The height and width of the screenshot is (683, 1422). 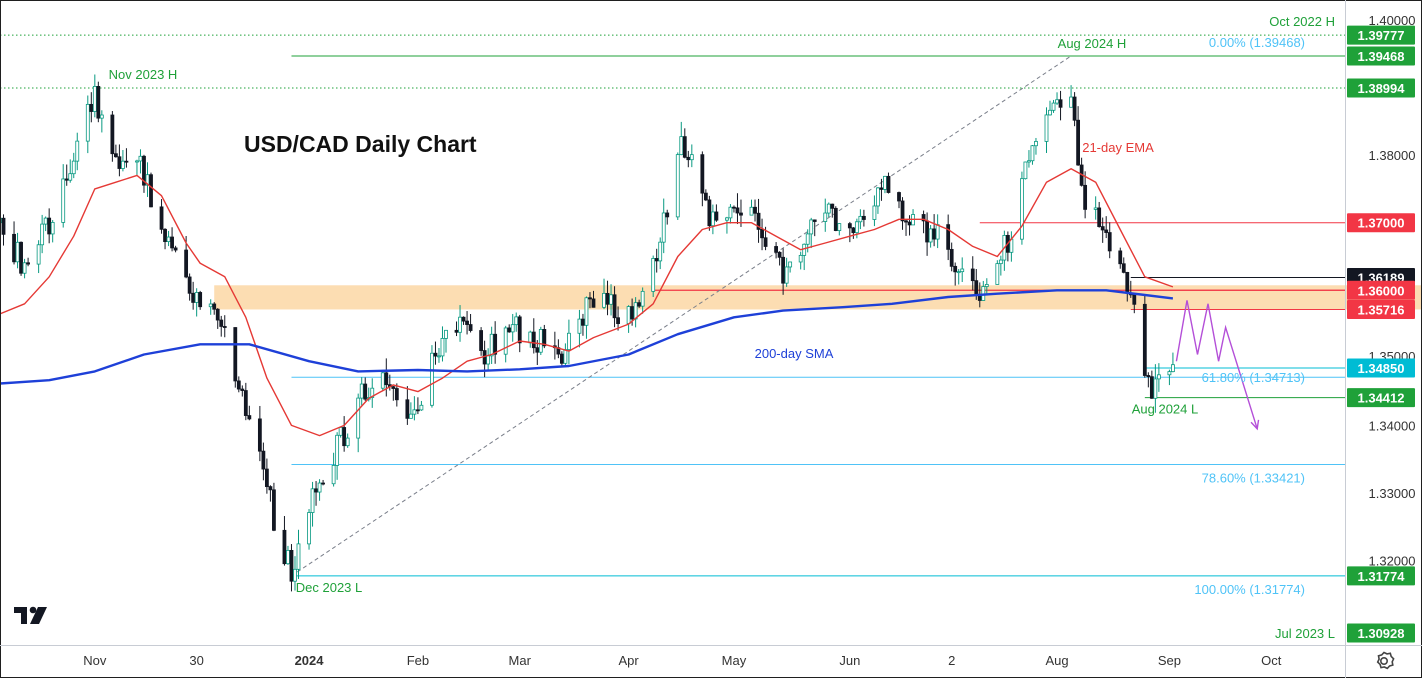 I want to click on price-badge-label: 1.37000, so click(x=1381, y=223).